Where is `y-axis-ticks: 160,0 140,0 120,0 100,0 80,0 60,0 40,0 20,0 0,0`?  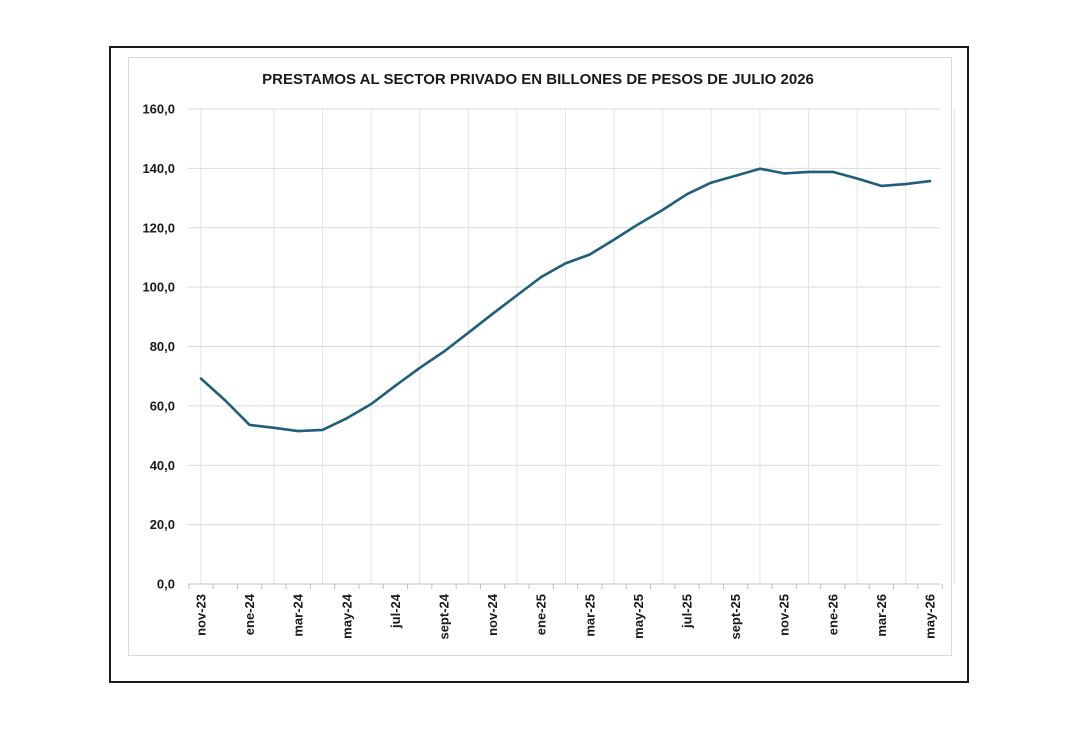
y-axis-ticks: 160,0 140,0 120,0 100,0 80,0 60,0 40,0 20,0 0,0 is located at coordinates (158, 347).